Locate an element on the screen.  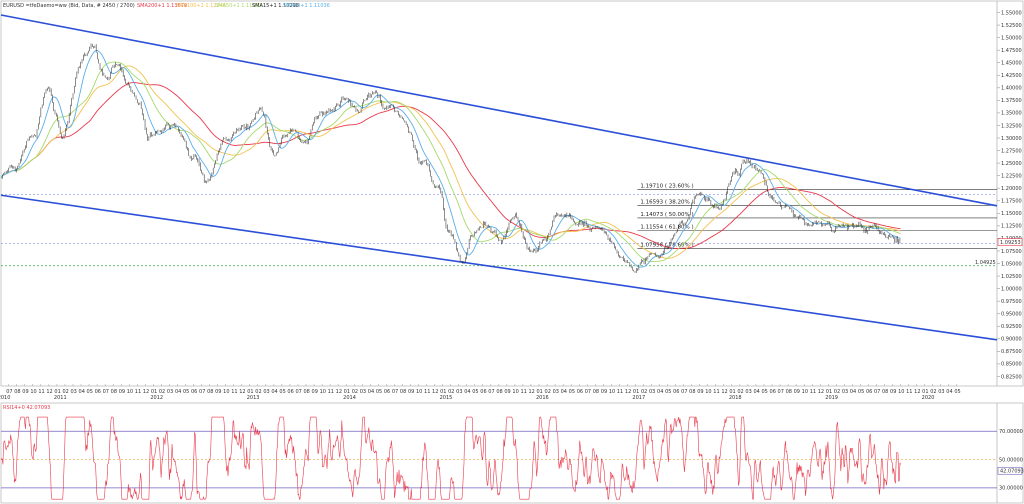
y-tick-label: 1.27500 is located at coordinates (1011, 151).